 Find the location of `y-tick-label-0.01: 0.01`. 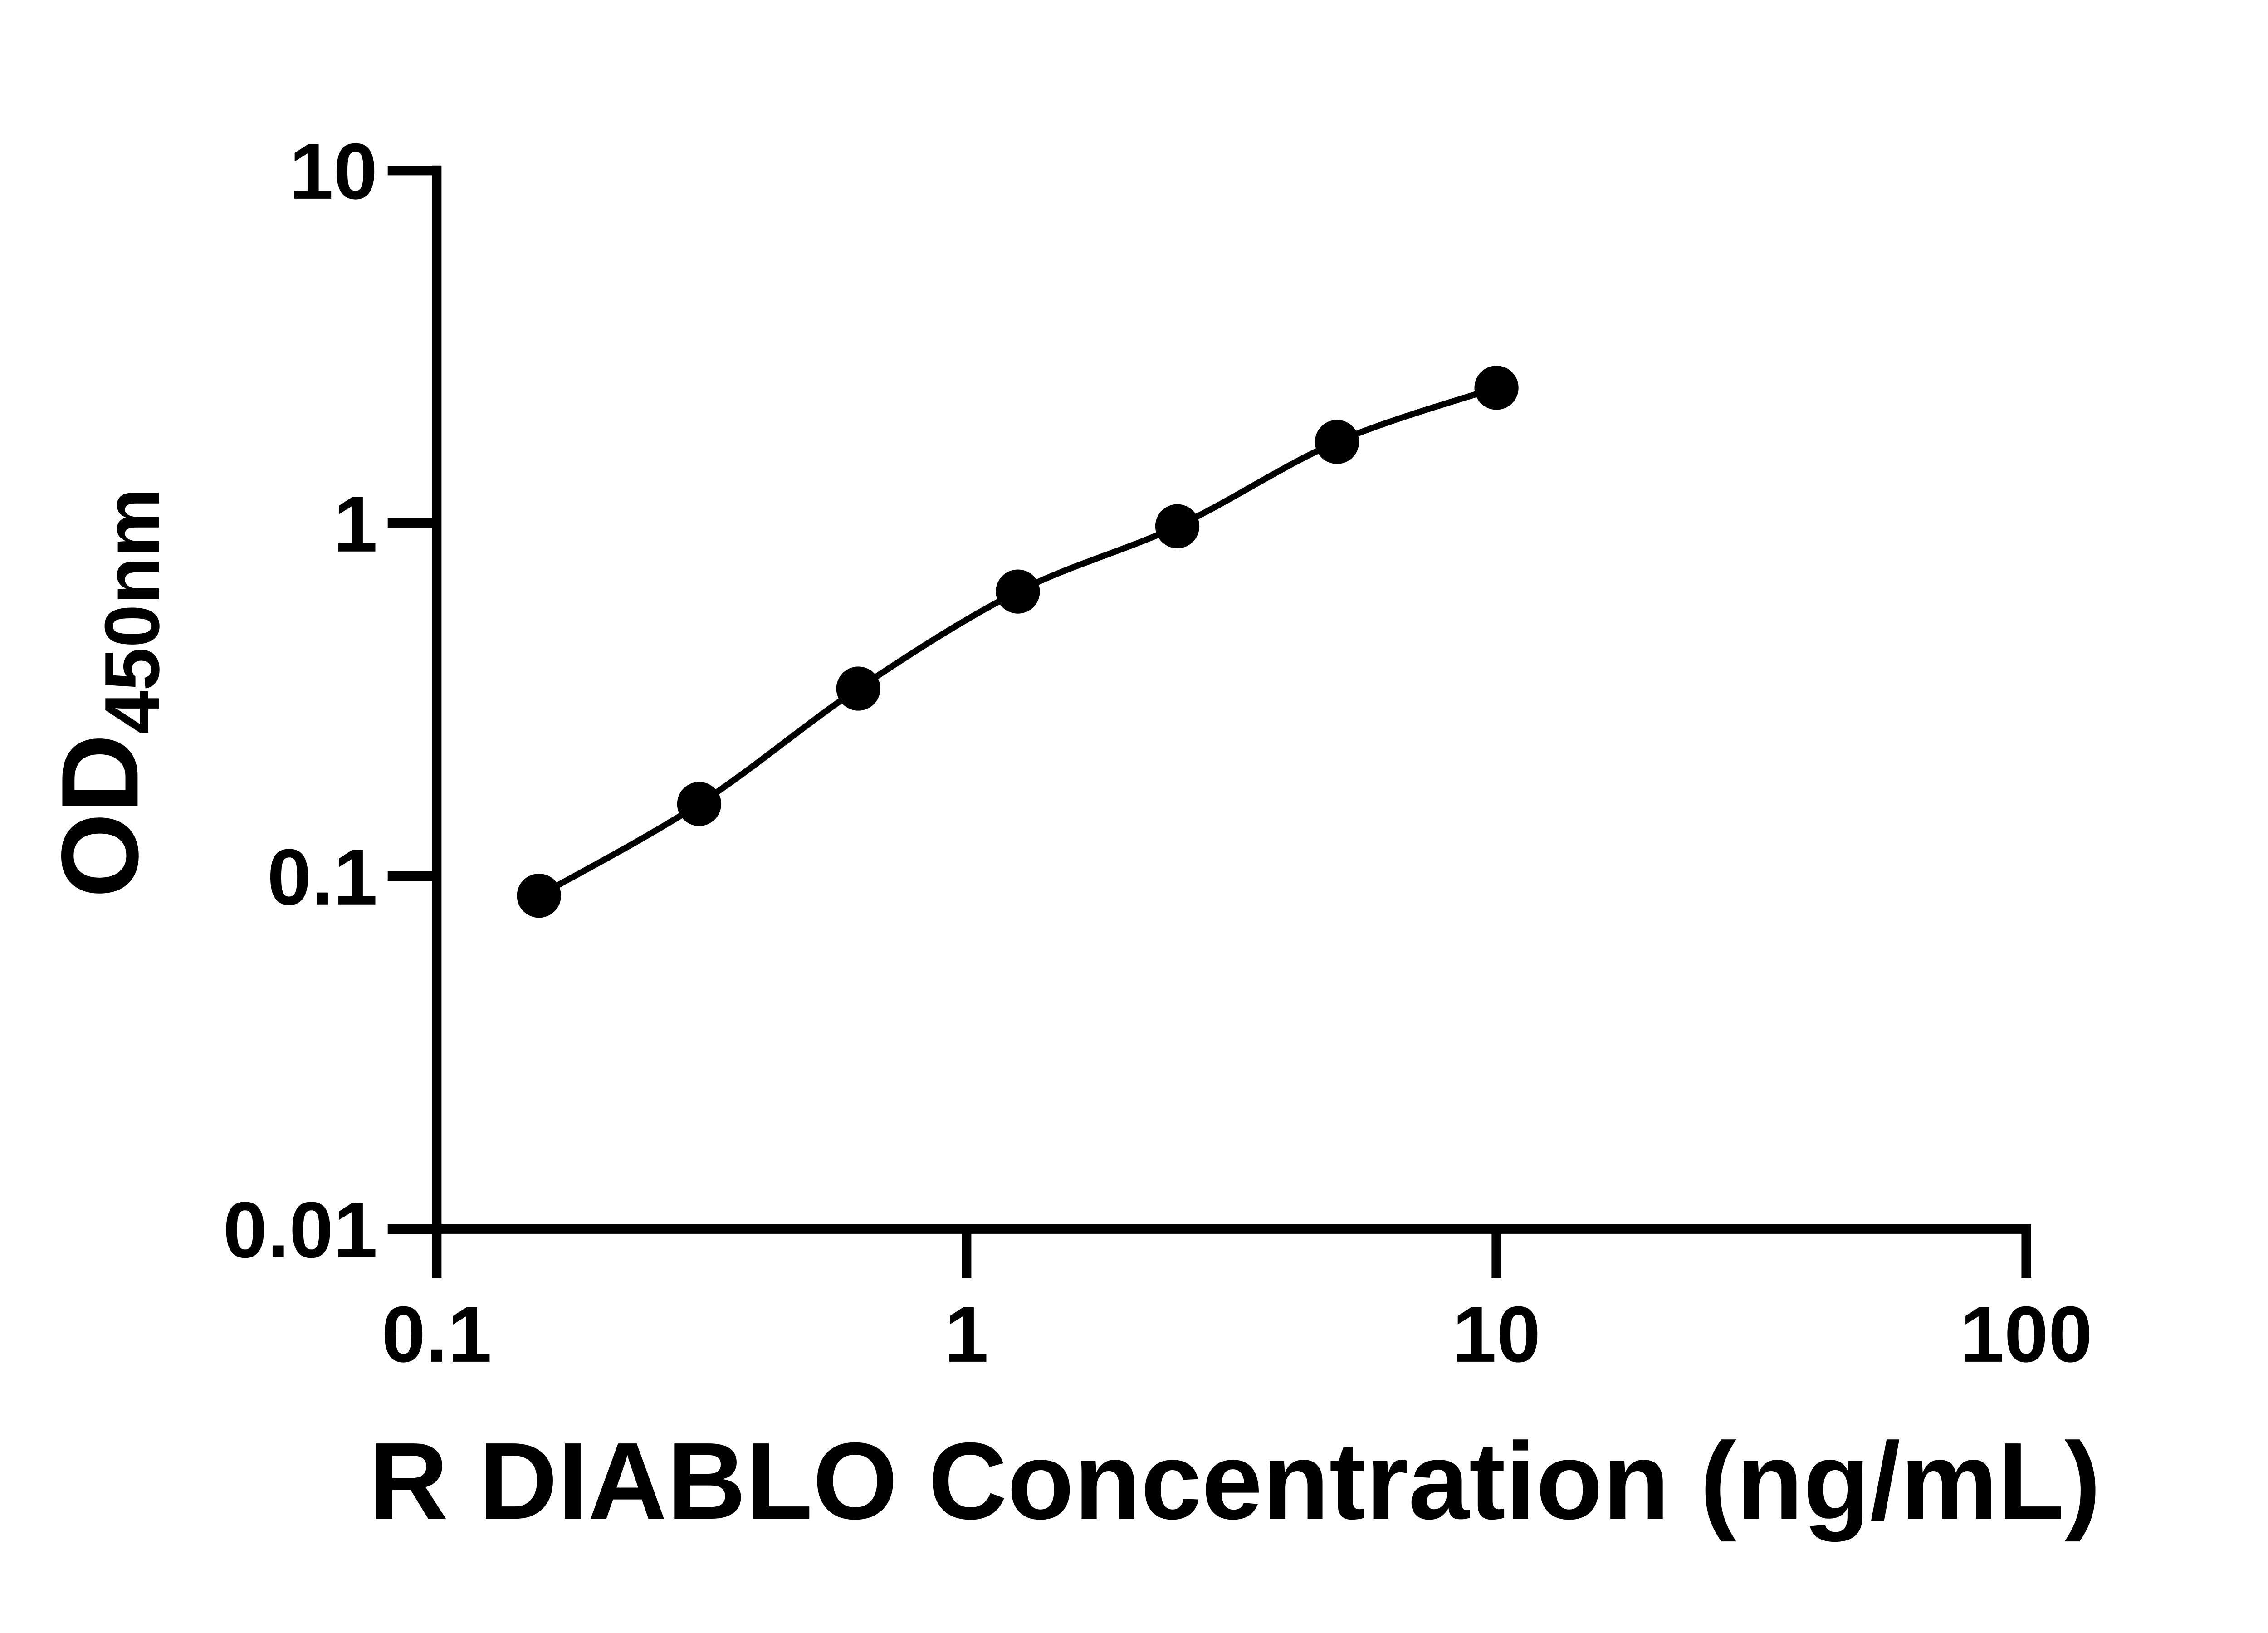

y-tick-label-0.01: 0.01 is located at coordinates (300, 1230).